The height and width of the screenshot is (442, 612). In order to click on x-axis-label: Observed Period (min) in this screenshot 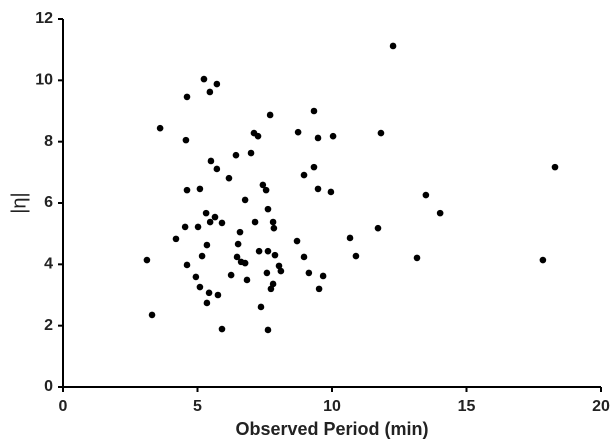, I will do `click(331, 429)`.